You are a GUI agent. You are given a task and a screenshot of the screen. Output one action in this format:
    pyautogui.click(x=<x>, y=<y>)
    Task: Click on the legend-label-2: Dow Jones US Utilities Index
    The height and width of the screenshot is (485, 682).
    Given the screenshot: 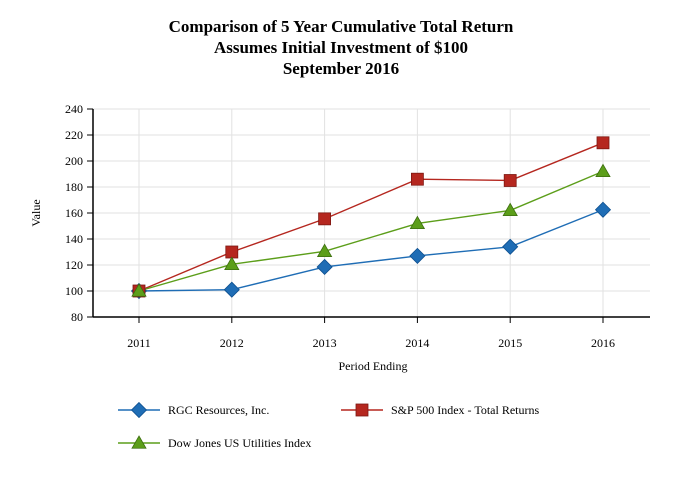 What is the action you would take?
    pyautogui.click(x=239, y=443)
    